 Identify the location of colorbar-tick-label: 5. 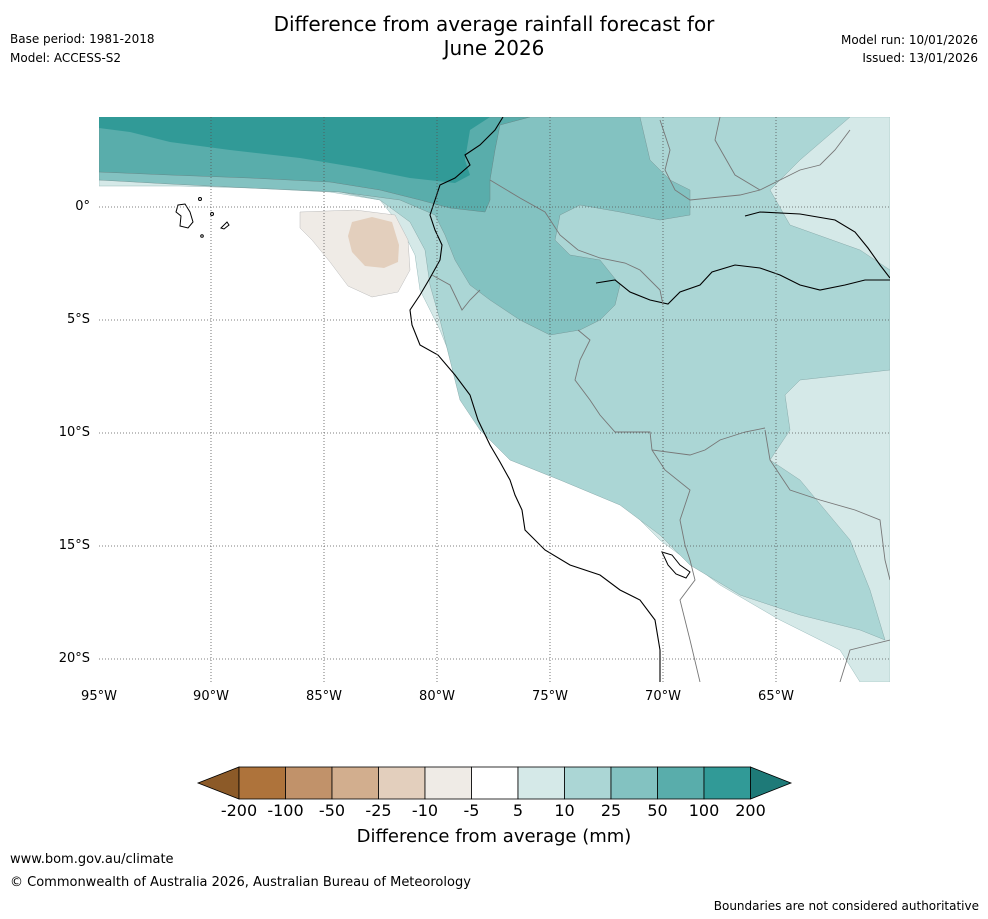
(518, 810).